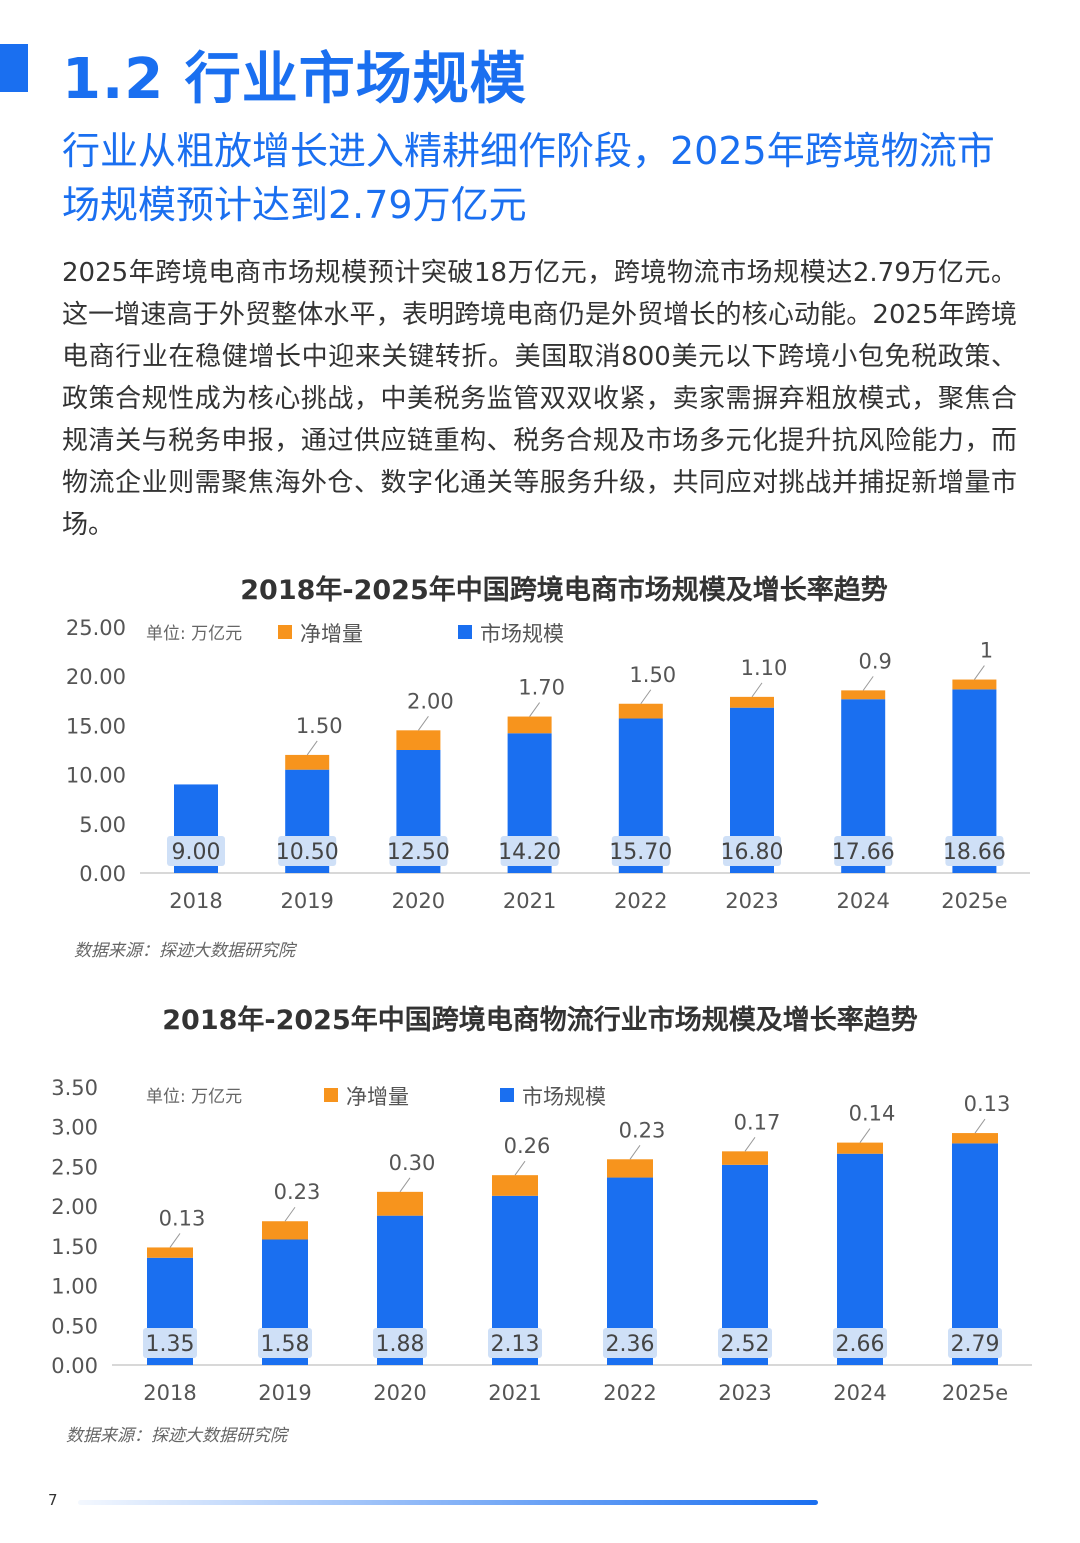  I want to click on c1-ytick-label: 25.00, so click(96, 628).